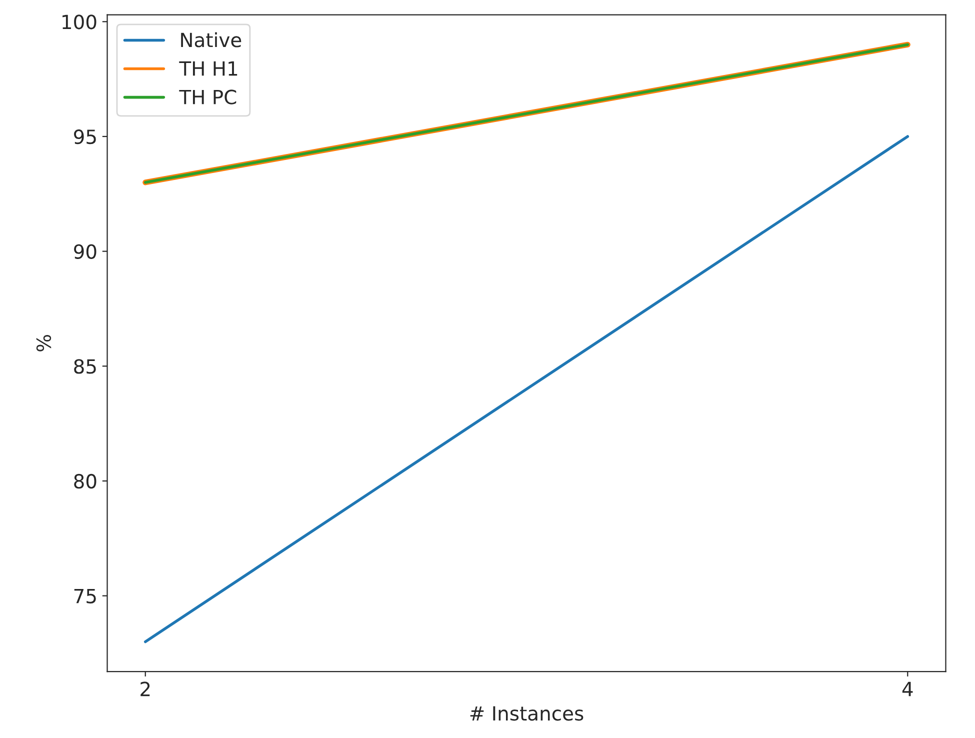 The image size is (975, 738). What do you see at coordinates (85, 596) in the screenshot?
I see `y-tick-label: 75` at bounding box center [85, 596].